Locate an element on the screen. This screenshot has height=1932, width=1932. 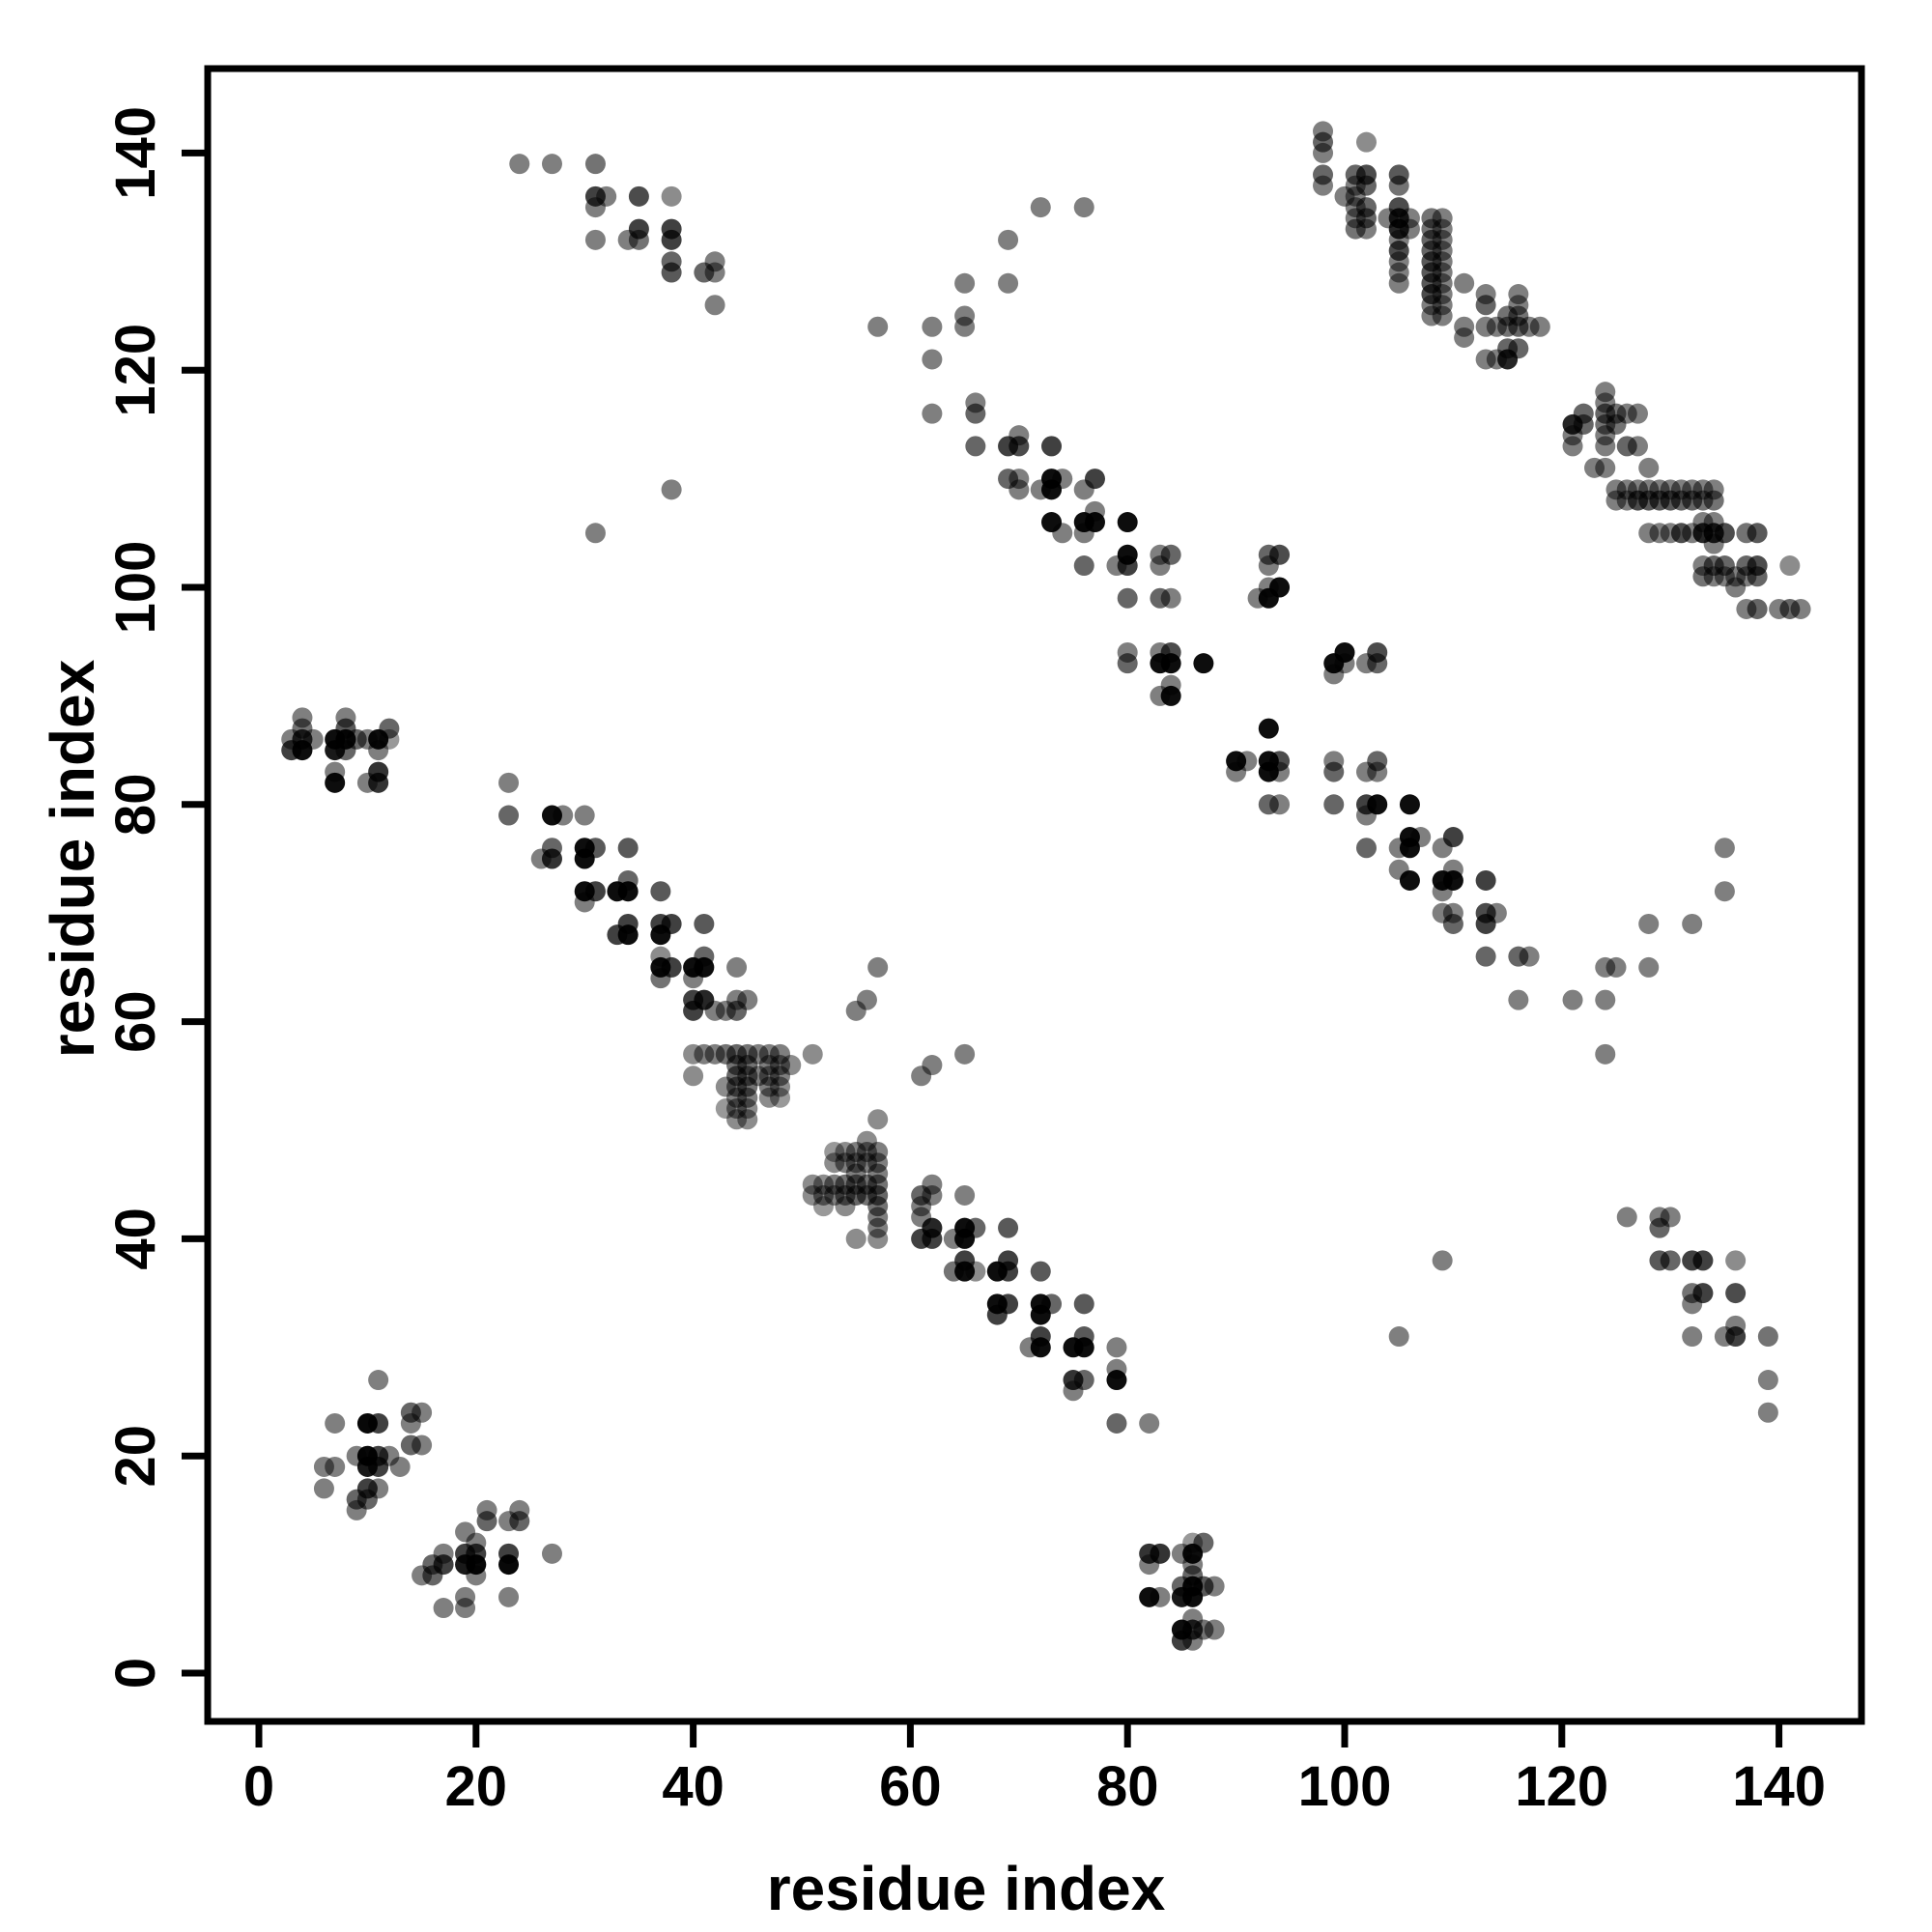
axis-tick-label: 0 is located at coordinates (258, 1786).